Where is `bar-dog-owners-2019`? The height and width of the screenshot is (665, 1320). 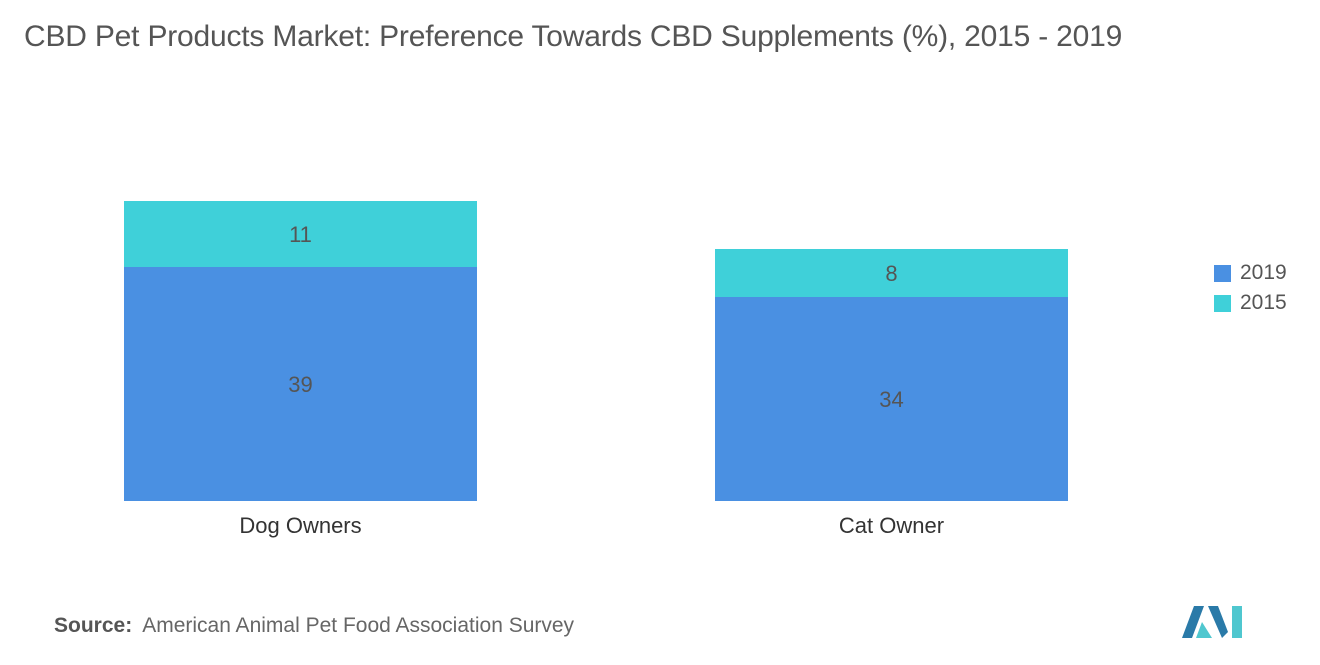 bar-dog-owners-2019 is located at coordinates (300, 384).